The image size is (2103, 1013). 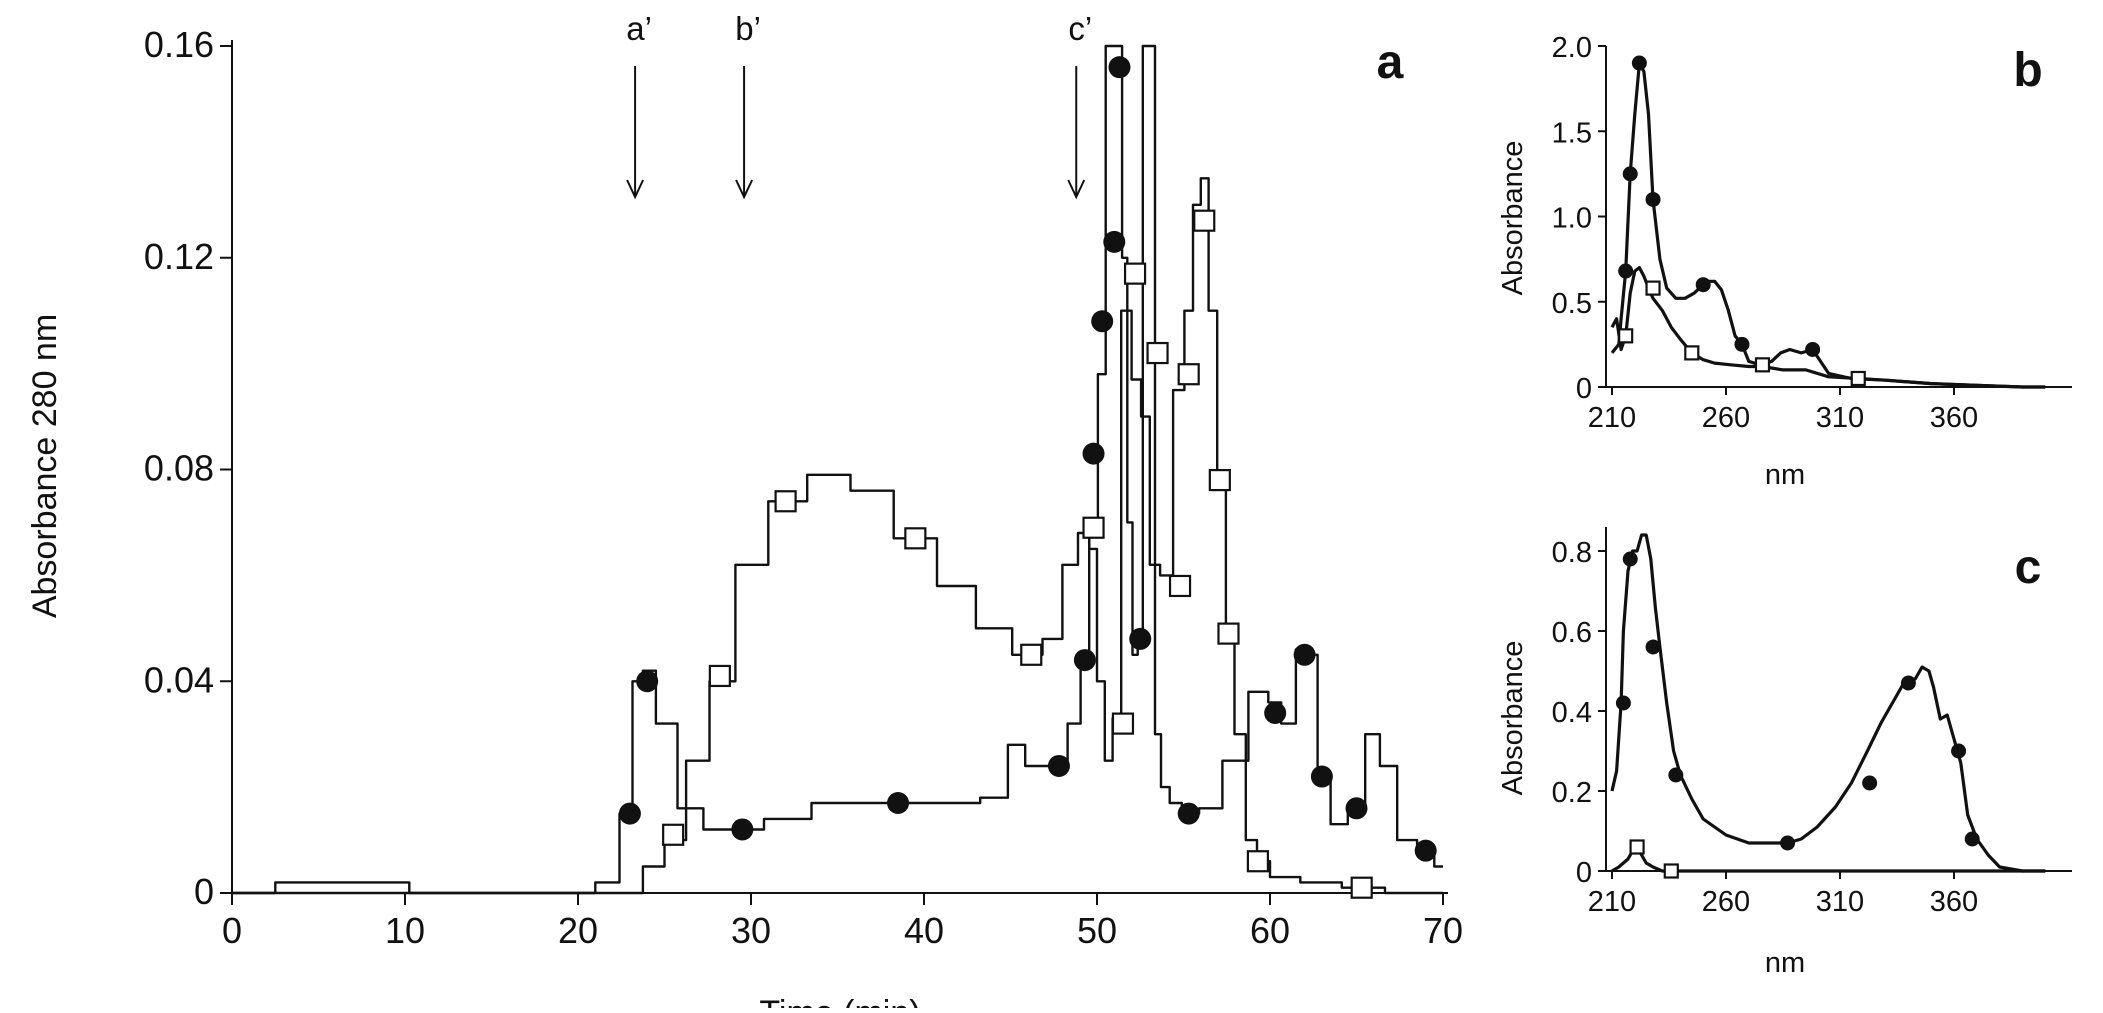 I want to click on series-line-circle, so click(x=1828, y=703).